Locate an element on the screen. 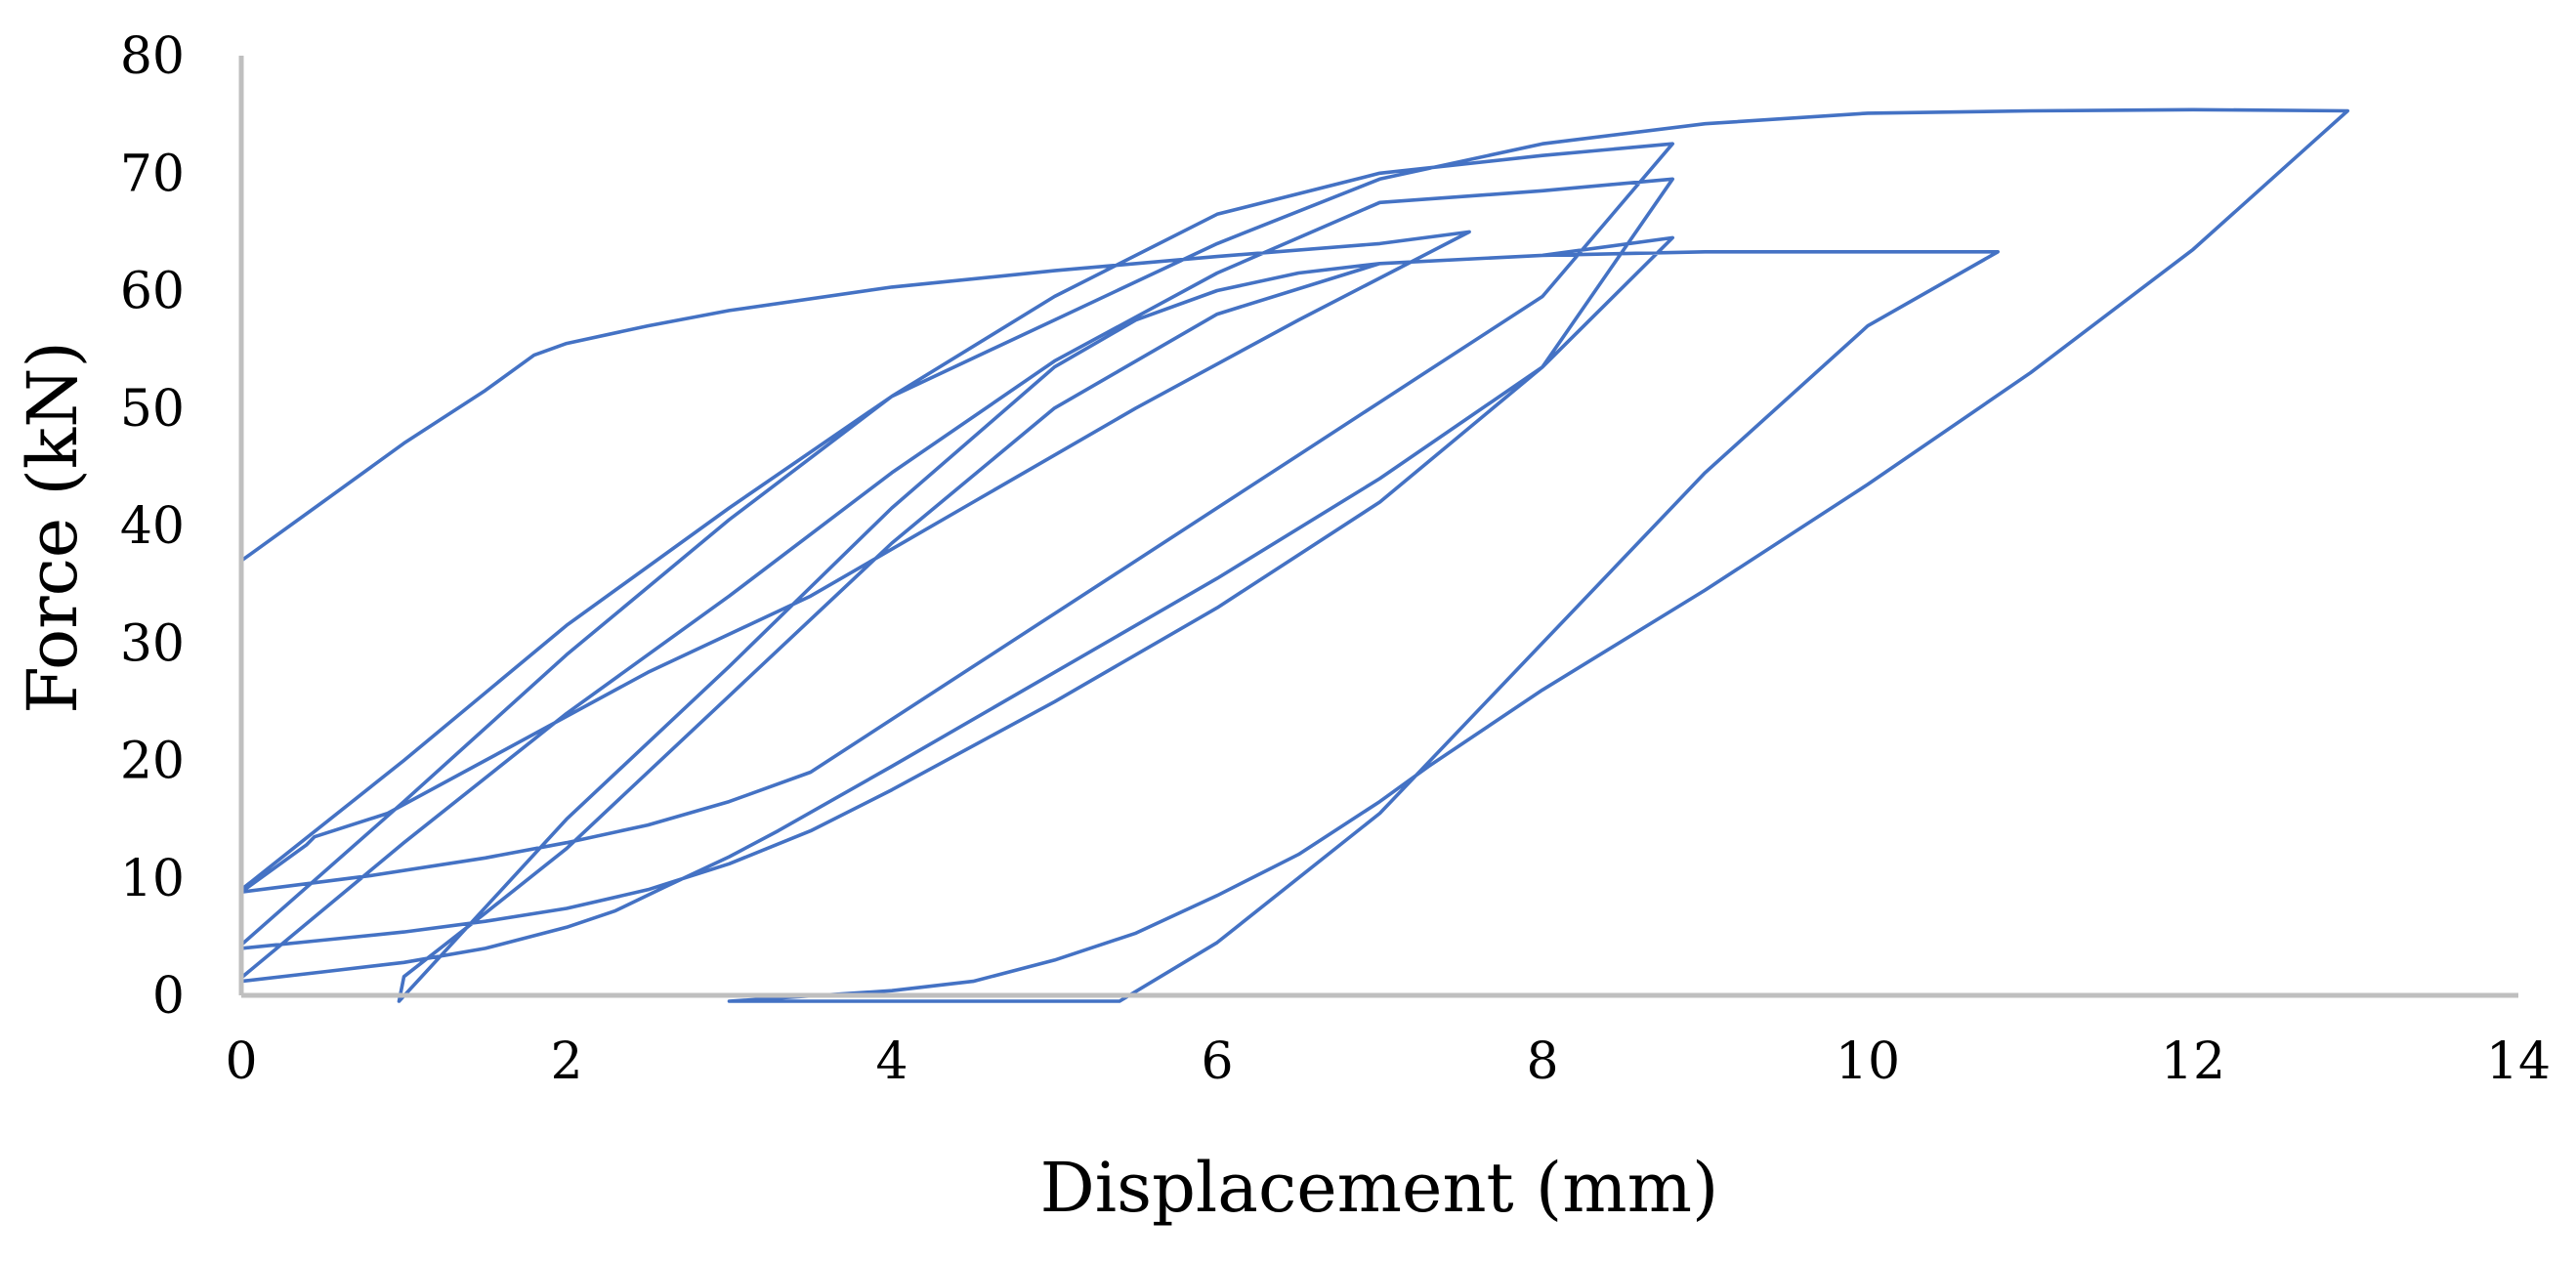 This screenshot has height=1263, width=2576. x-tick-label: 8 is located at coordinates (1542, 1062).